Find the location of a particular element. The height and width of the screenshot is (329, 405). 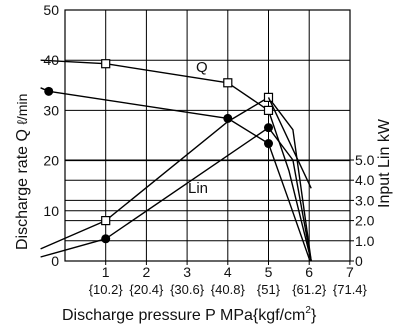

x-tick-label: 1 is located at coordinates (106, 272).